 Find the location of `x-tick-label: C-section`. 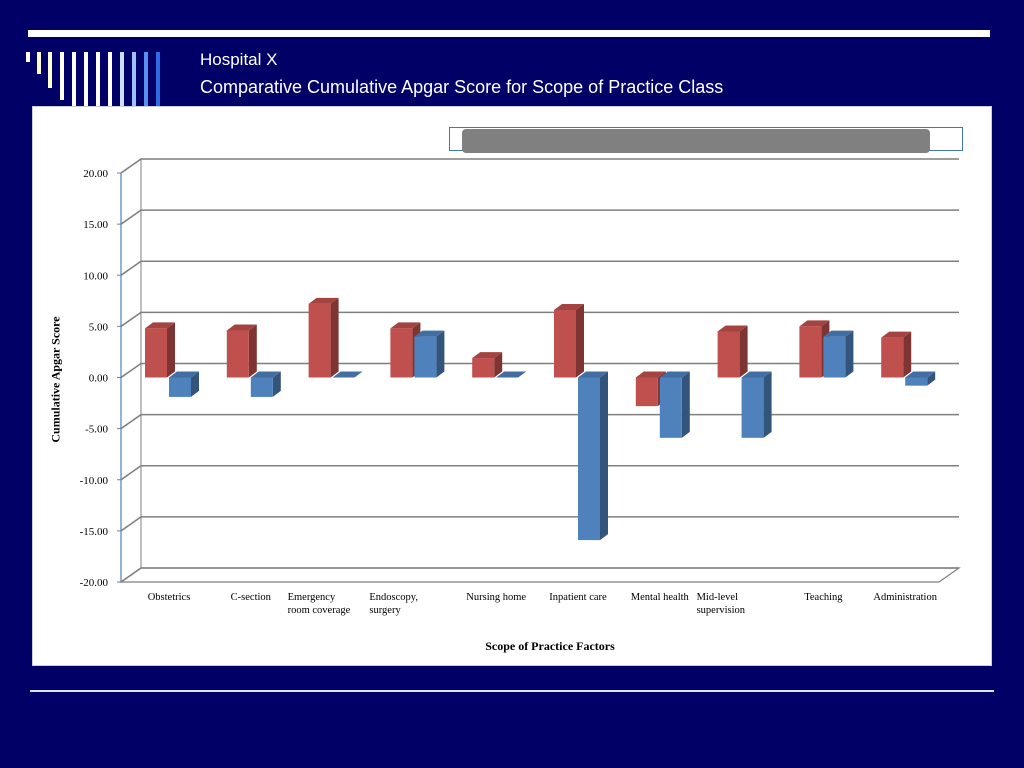

x-tick-label: C-section is located at coordinates (251, 597).